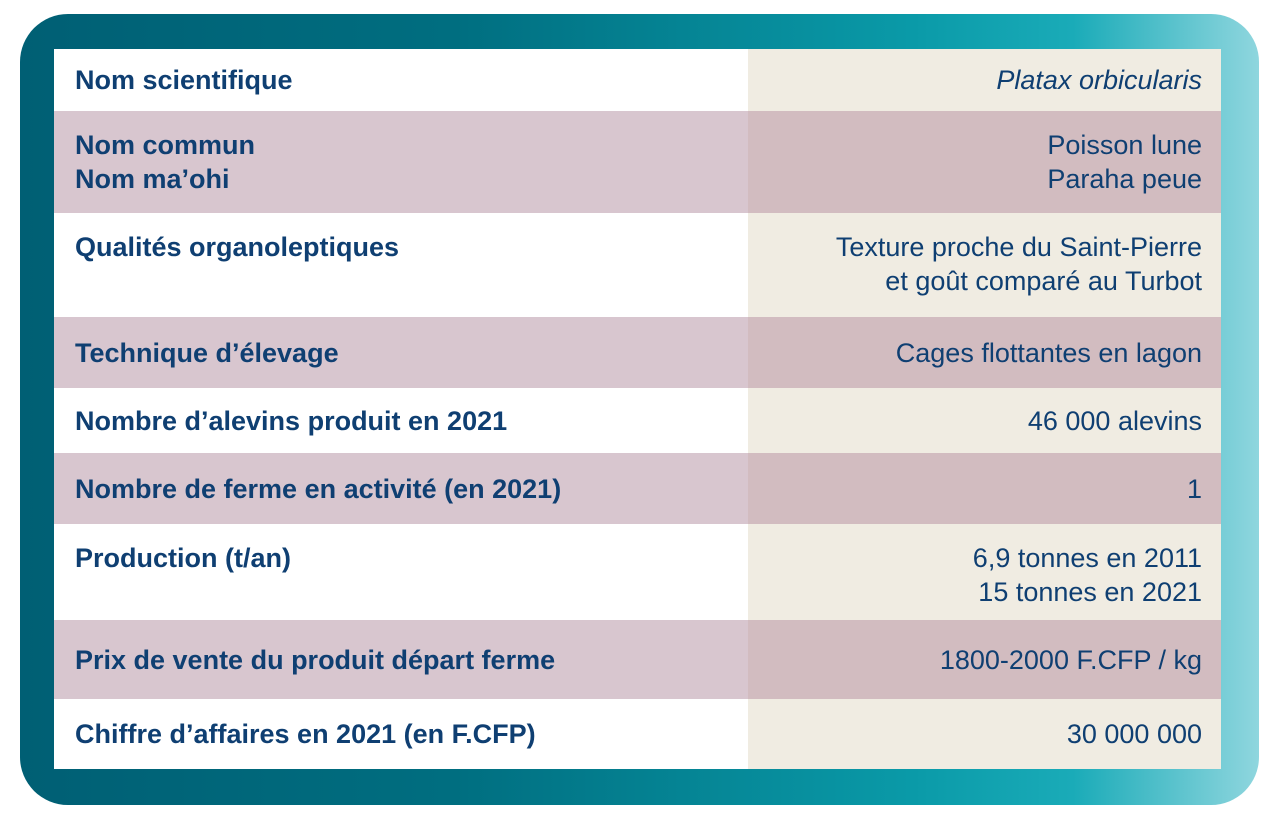 This screenshot has height=822, width=1279. Describe the element at coordinates (984, 734) in the screenshot. I see `row-value: 30 000 000` at that location.